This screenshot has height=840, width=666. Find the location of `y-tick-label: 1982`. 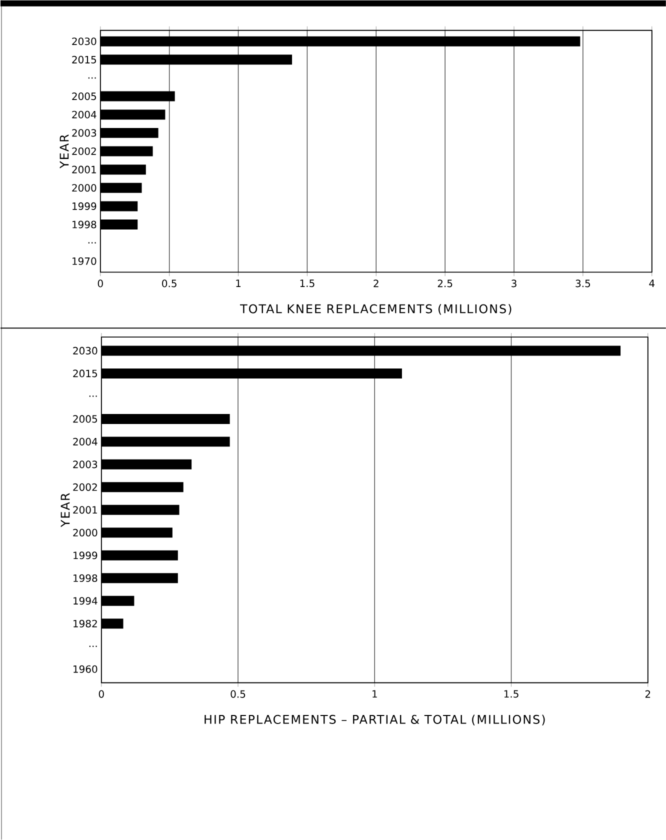

y-tick-label: 1982 is located at coordinates (85, 624).